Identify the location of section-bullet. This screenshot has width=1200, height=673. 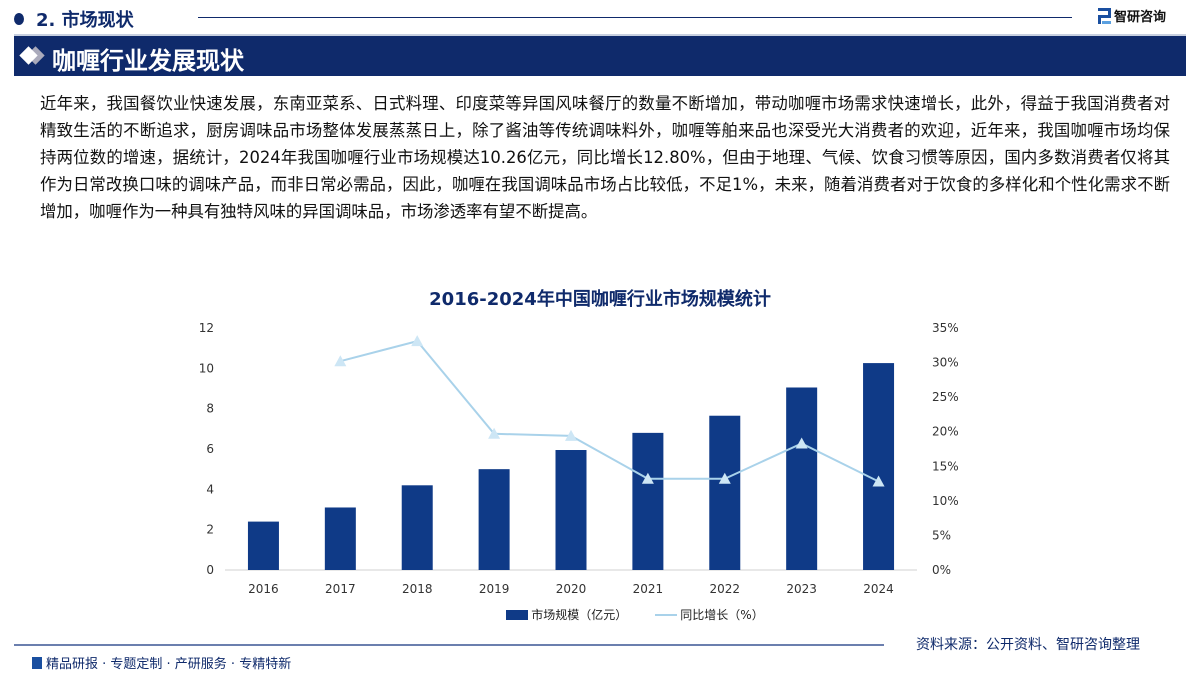
(19, 19).